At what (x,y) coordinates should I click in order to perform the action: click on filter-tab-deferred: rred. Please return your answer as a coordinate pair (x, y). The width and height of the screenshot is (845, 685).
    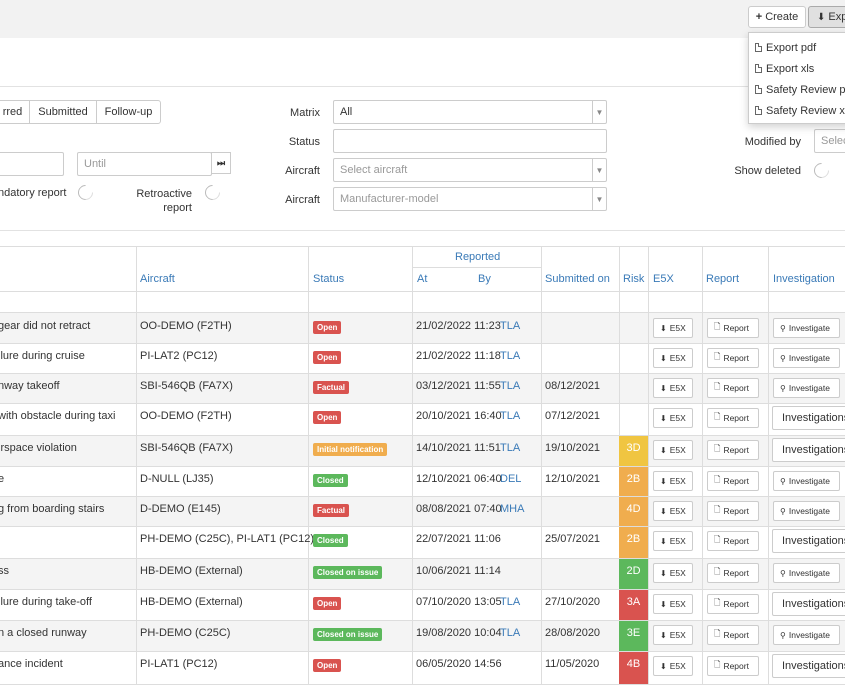
    Looking at the image, I should click on (15, 112).